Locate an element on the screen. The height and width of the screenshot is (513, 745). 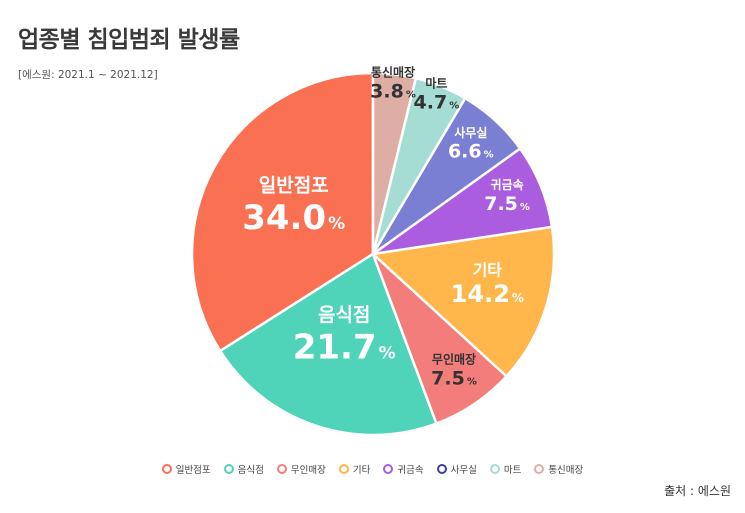
legend-item: 귀금속 is located at coordinates (403, 469).